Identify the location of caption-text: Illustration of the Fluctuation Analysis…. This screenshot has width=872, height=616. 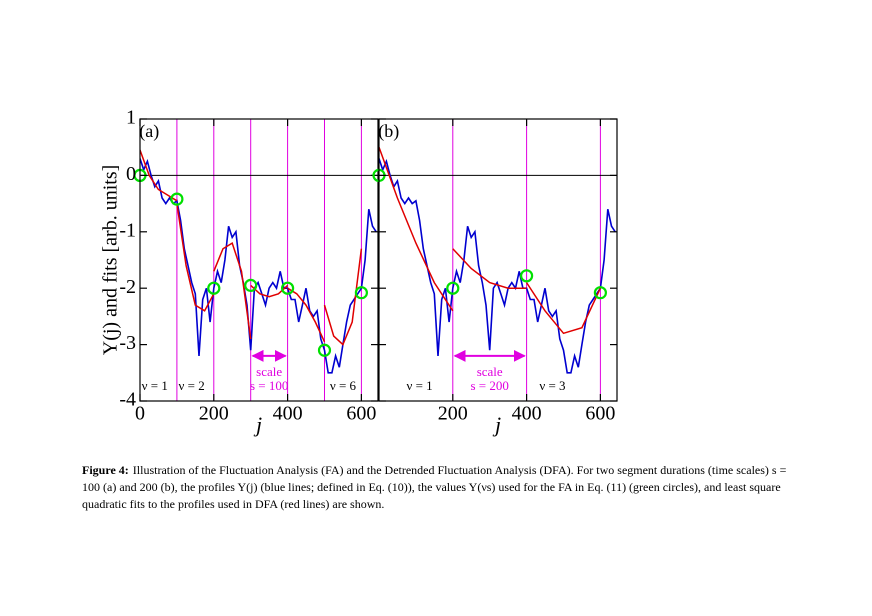
(434, 487).